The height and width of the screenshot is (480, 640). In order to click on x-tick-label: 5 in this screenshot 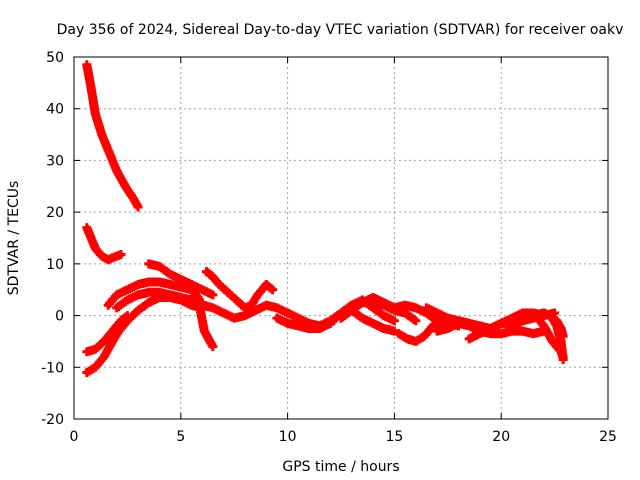, I will do `click(180, 437)`.